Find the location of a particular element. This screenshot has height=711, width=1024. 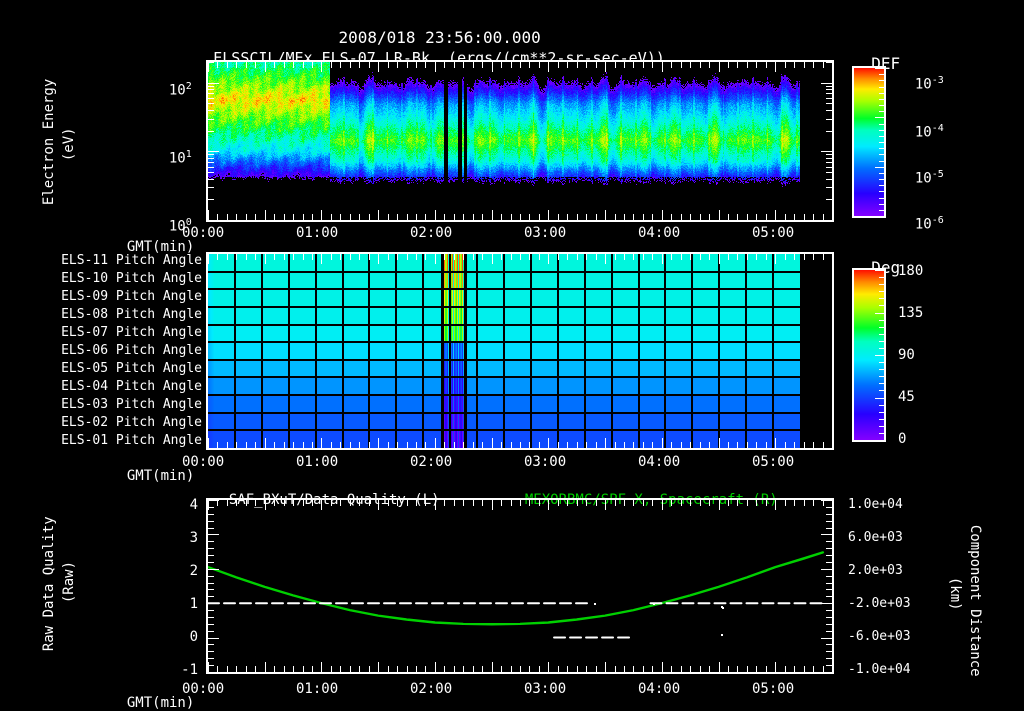

top-xtick-0: 00:00 is located at coordinates (203, 233).